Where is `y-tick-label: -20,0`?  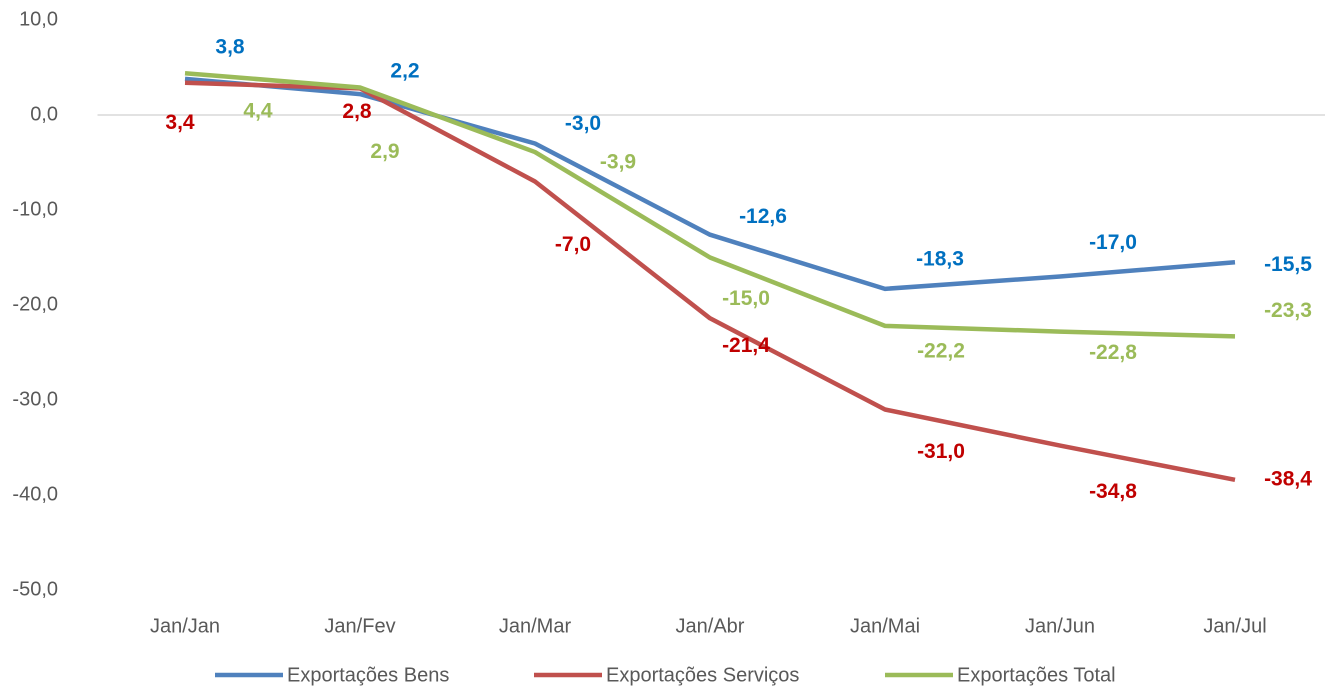
y-tick-label: -20,0 is located at coordinates (35, 304).